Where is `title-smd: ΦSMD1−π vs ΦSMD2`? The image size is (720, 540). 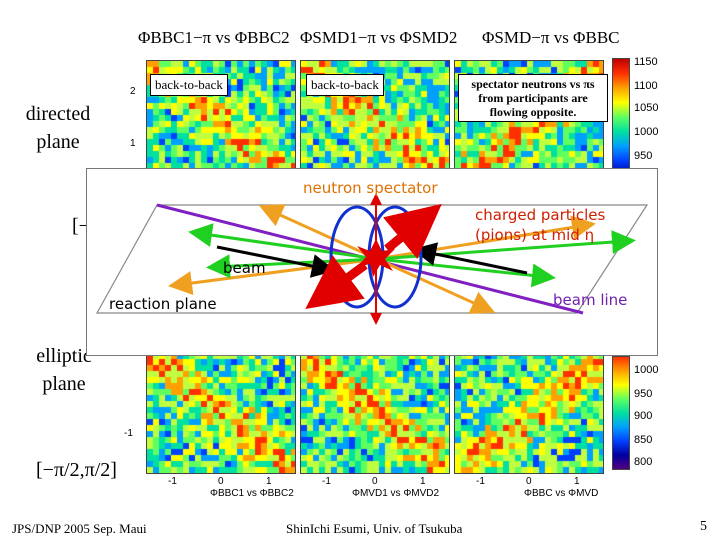
title-smd: ΦSMD1−π vs ΦSMD2 is located at coordinates (379, 37).